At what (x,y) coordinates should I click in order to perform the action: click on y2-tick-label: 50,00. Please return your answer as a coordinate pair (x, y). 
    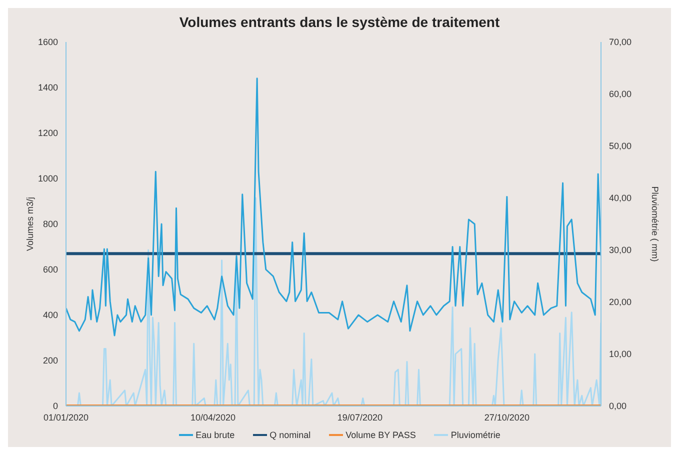
    Looking at the image, I should click on (620, 146).